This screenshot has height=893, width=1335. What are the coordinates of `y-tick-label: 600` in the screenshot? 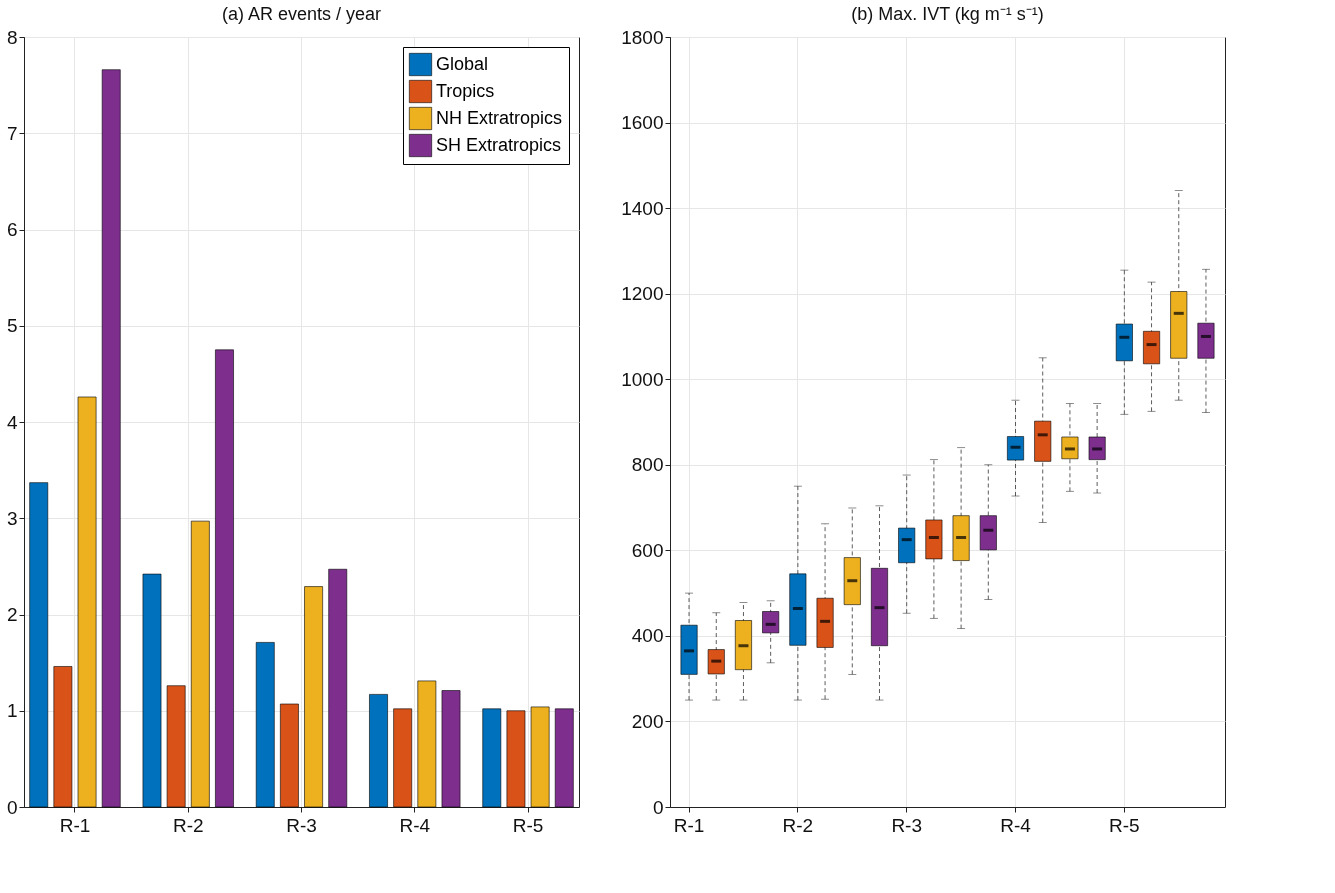 It's located at (647, 550).